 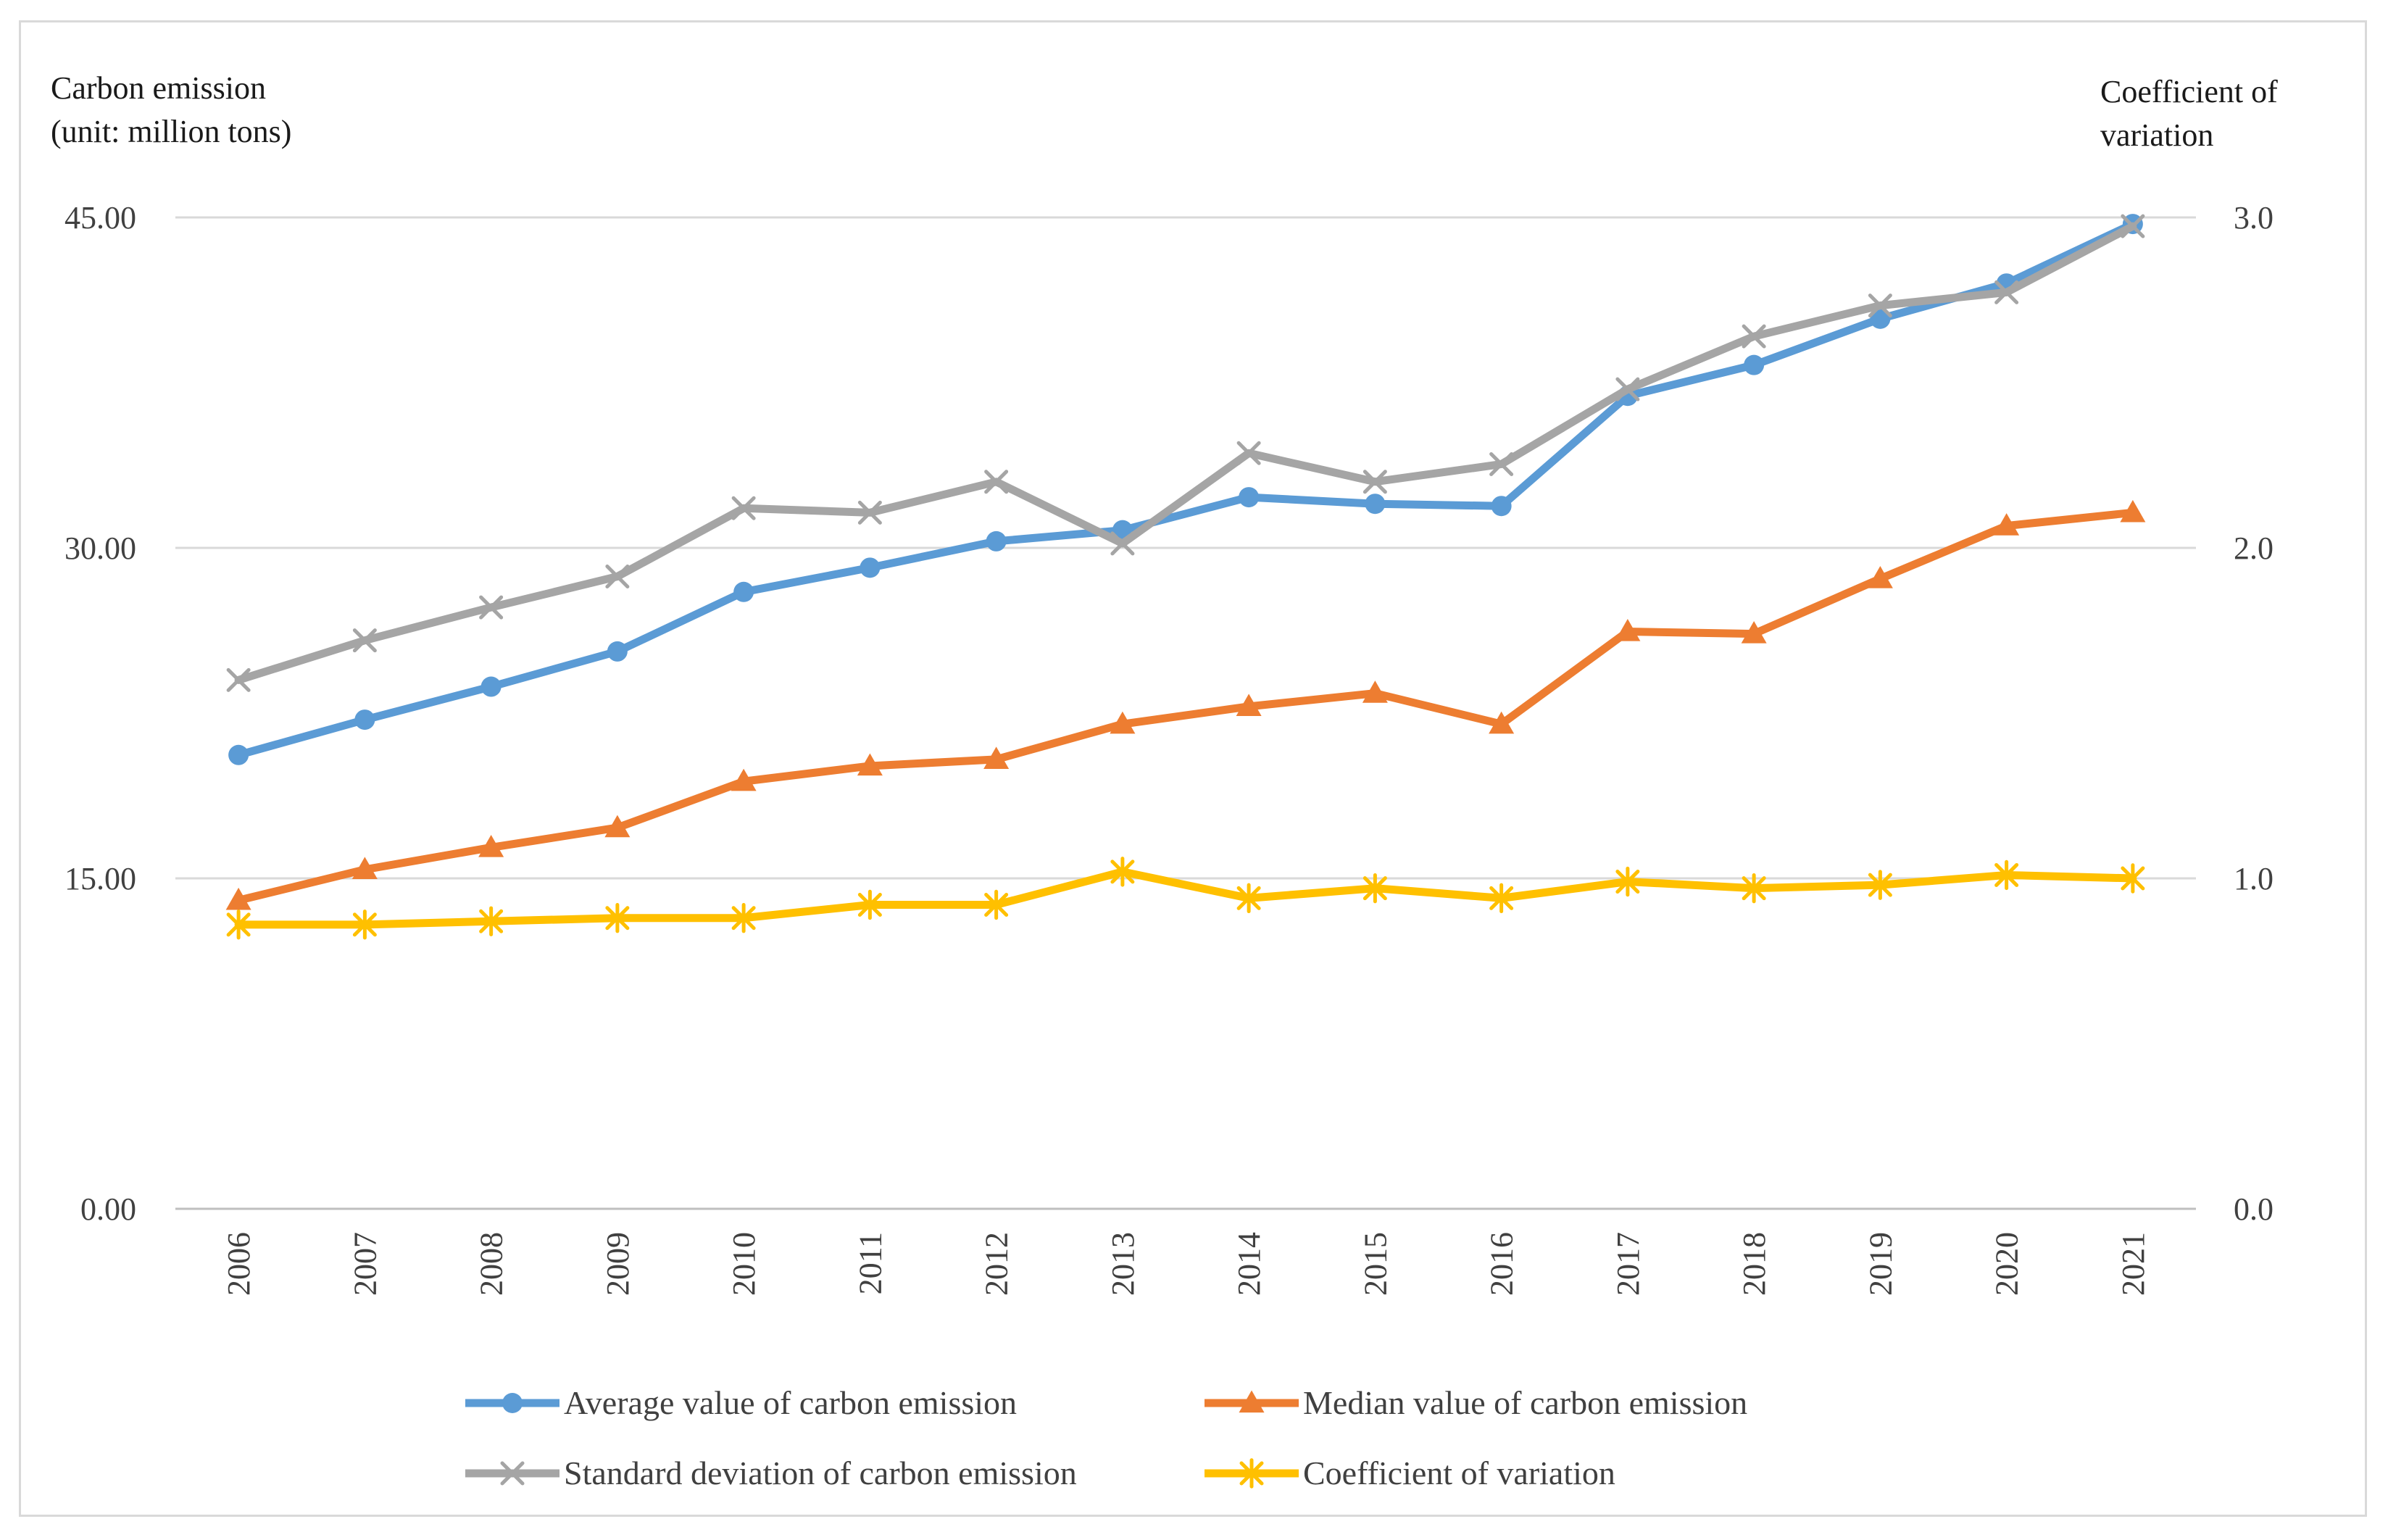 What do you see at coordinates (100, 548) in the screenshot?
I see `left-y-tick-label: 30.00` at bounding box center [100, 548].